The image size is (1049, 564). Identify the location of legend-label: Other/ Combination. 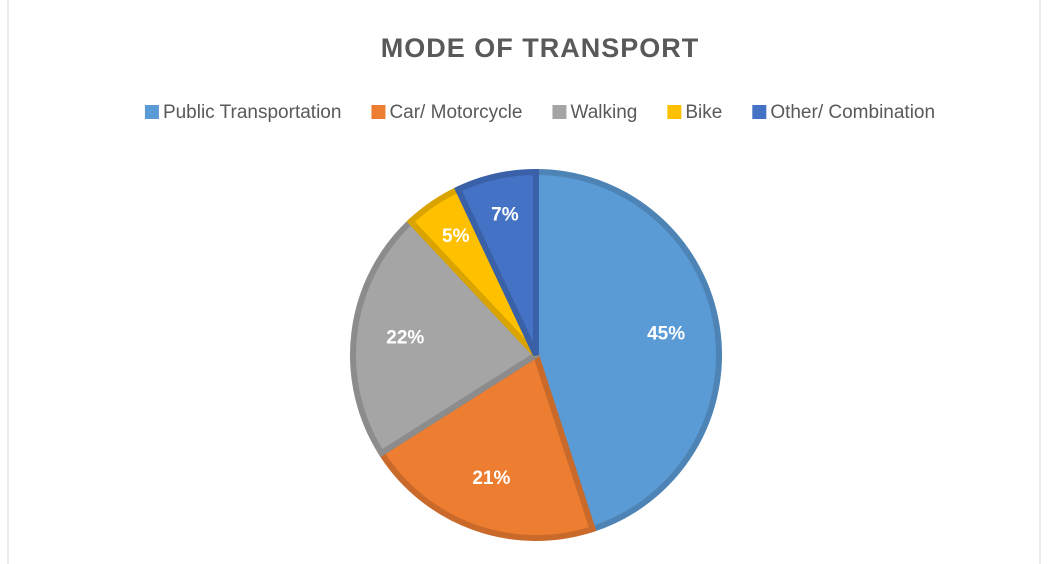
(852, 112).